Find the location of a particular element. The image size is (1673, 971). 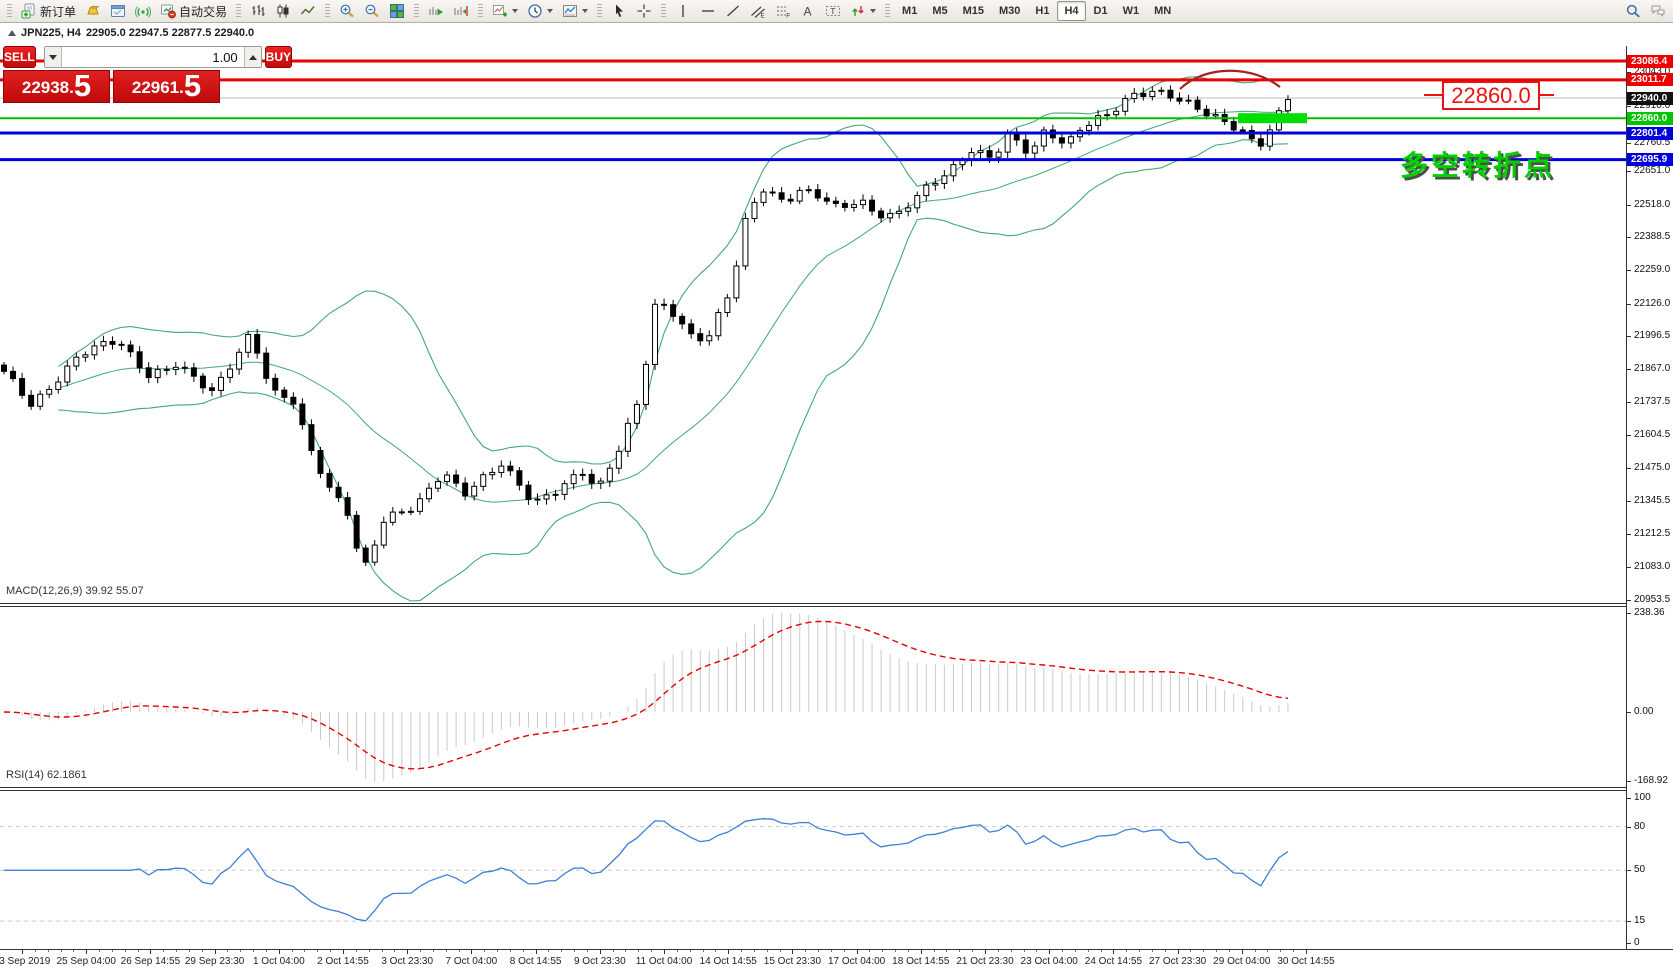

vertical-line-button is located at coordinates (683, 11).